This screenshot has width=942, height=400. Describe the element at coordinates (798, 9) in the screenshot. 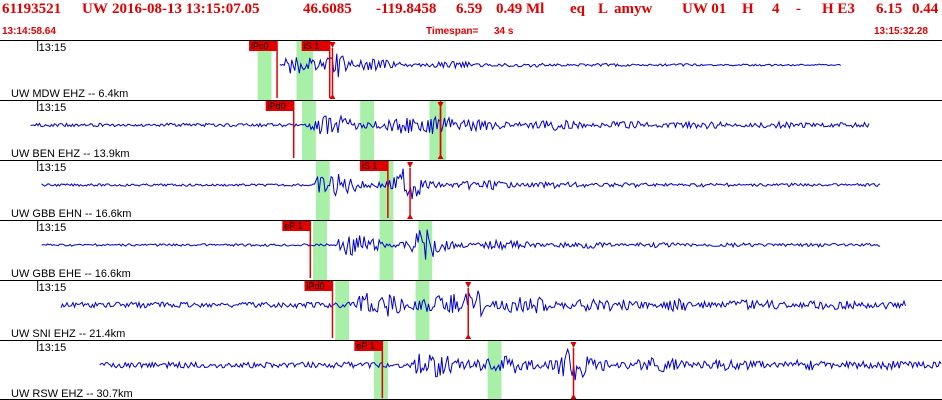

I see `event-flag: -` at that location.